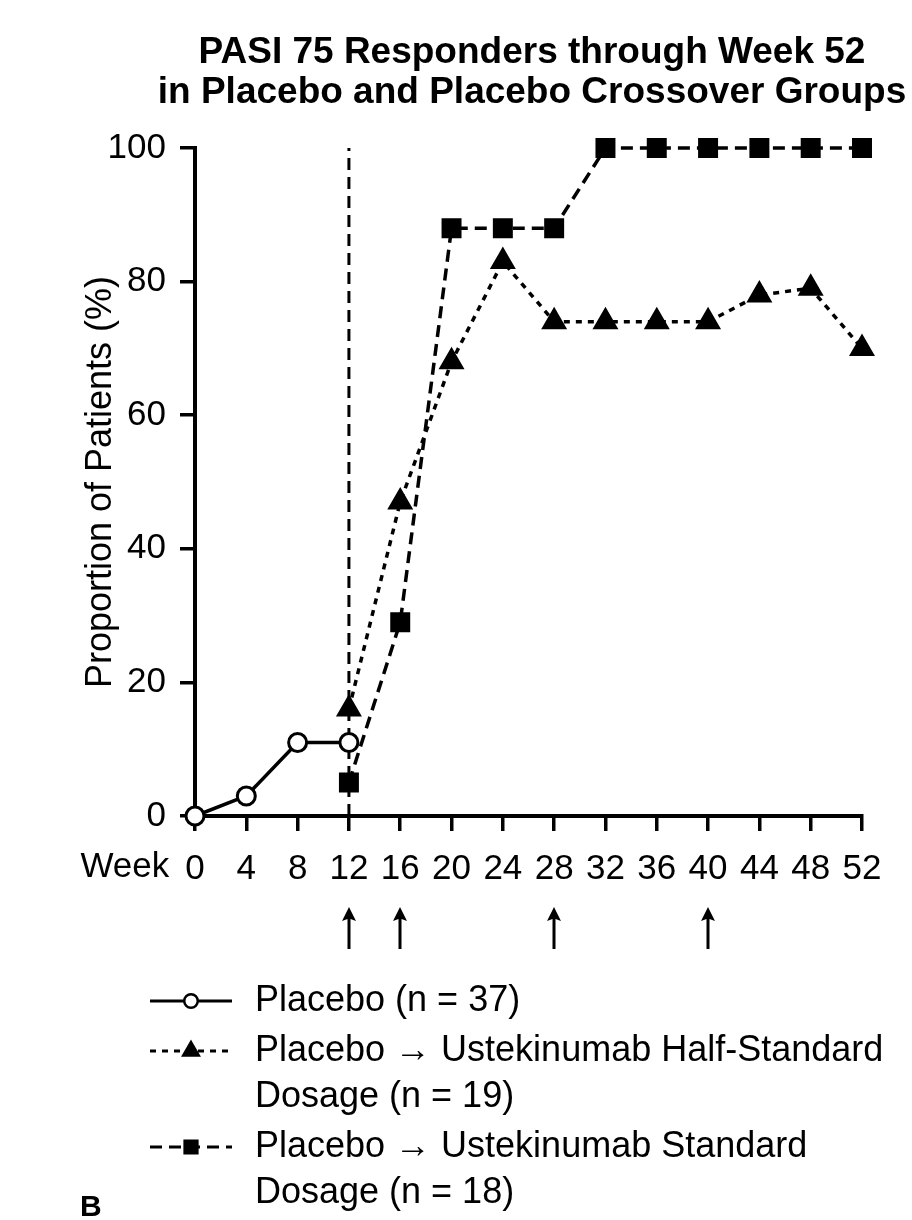 This screenshot has height=1220, width=912. Describe the element at coordinates (146, 546) in the screenshot. I see `y-tick-label: 40` at that location.